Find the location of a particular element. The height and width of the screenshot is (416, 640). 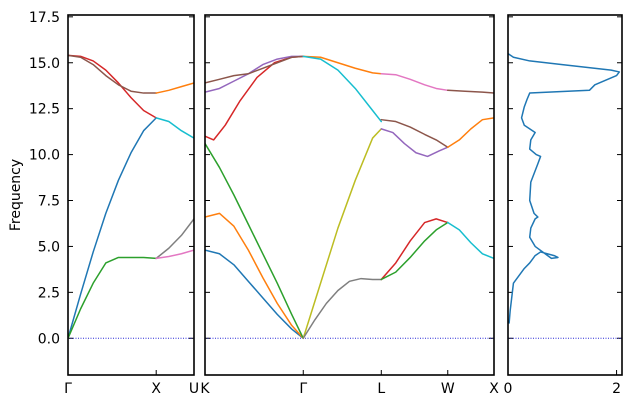

y-tick-label: 15.0 is located at coordinates (44, 64).